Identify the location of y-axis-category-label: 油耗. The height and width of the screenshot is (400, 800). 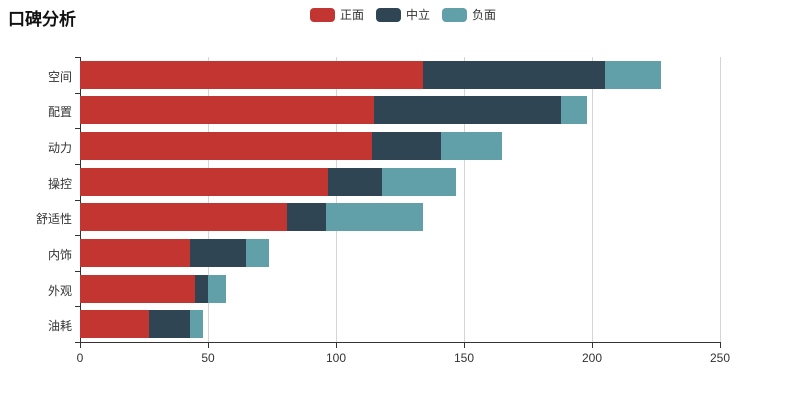
(59, 326).